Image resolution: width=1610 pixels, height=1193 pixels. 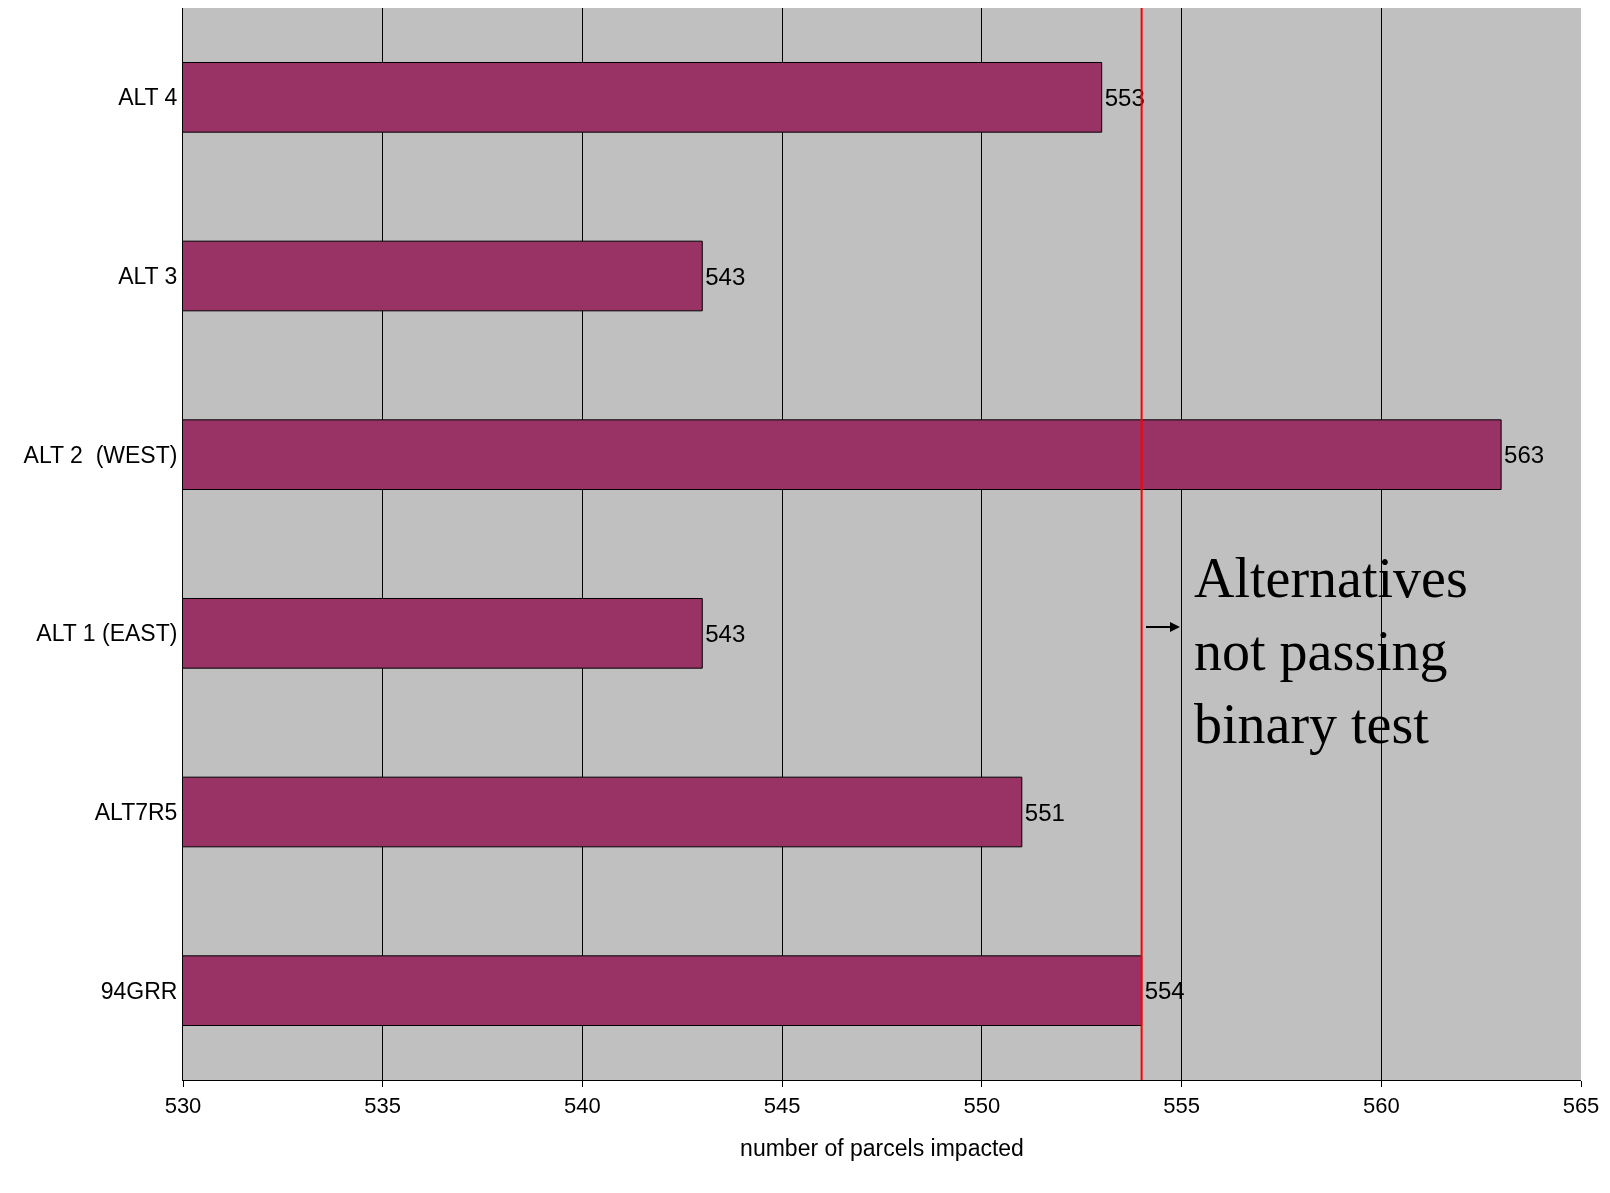 What do you see at coordinates (582, 1106) in the screenshot?
I see `x-tick-label: 540` at bounding box center [582, 1106].